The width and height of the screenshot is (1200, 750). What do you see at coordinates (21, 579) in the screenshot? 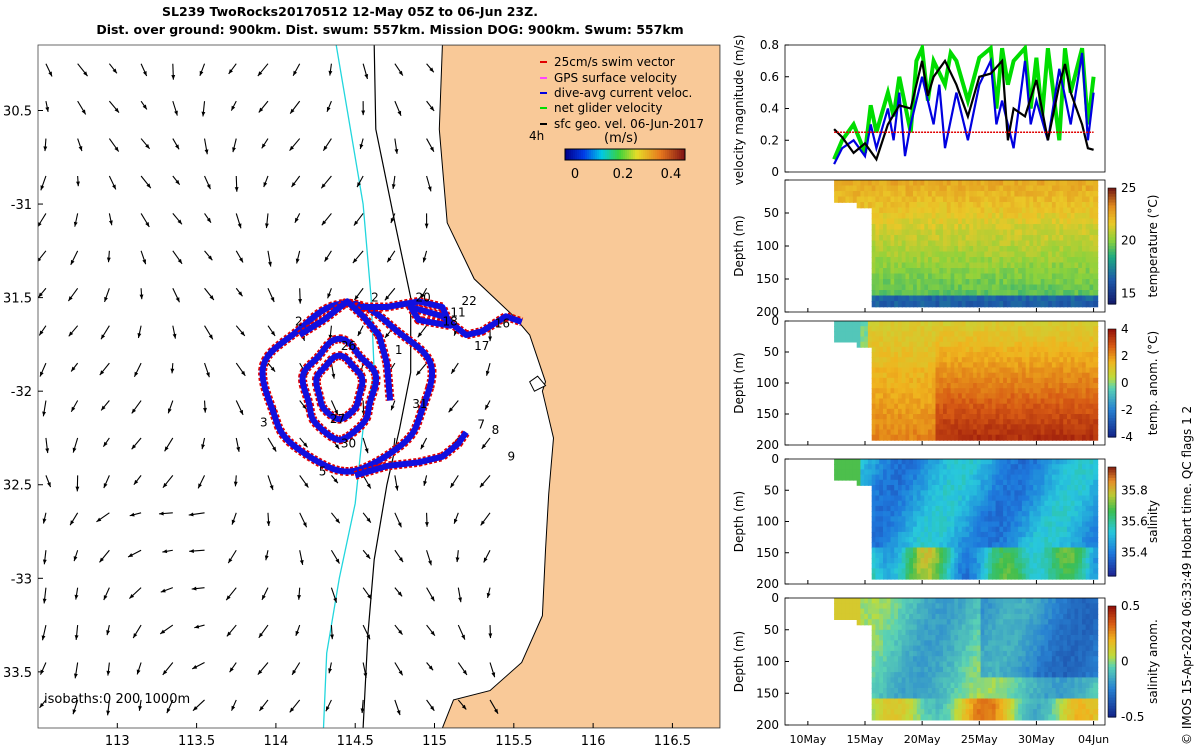
I see `map-ytick-label: -33` at bounding box center [21, 579].